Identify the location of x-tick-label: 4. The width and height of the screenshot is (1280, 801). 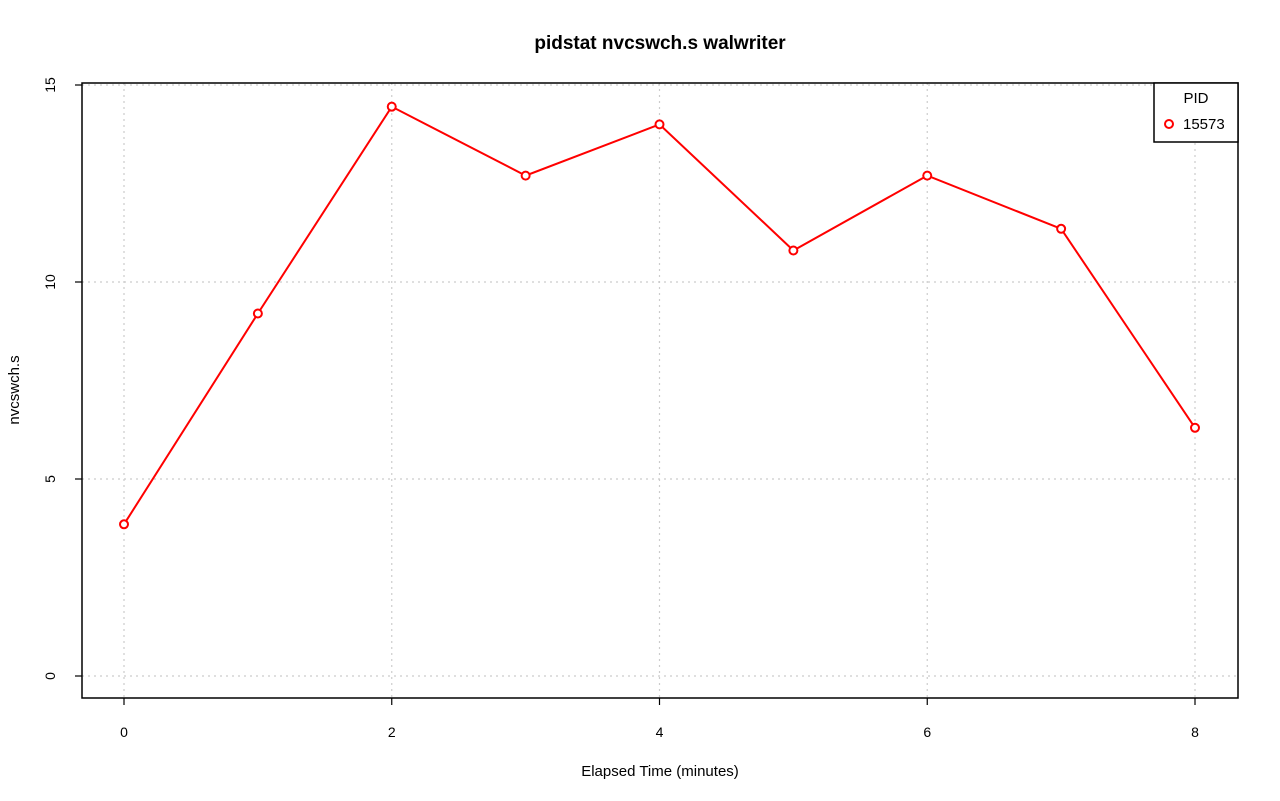
(660, 732).